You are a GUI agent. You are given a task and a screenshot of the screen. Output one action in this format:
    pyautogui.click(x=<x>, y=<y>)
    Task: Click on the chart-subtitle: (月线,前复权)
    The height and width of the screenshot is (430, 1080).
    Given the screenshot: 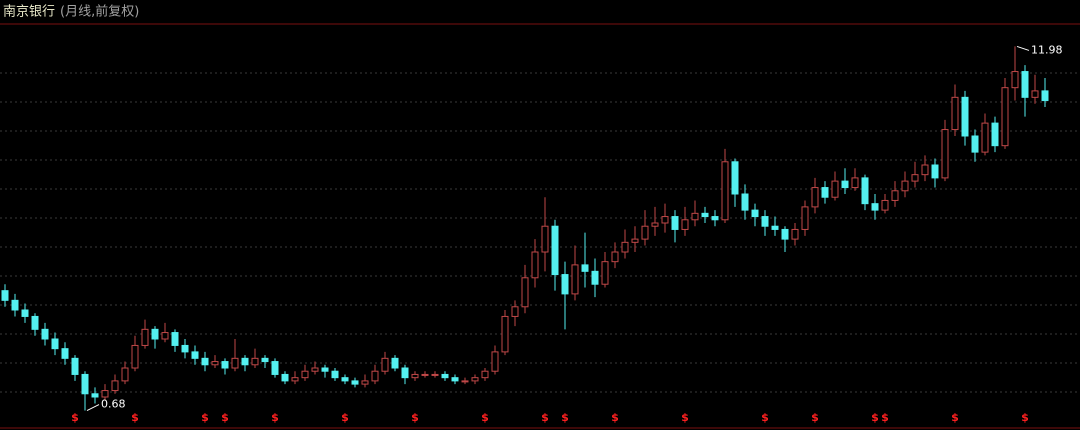 What is the action you would take?
    pyautogui.click(x=99, y=12)
    